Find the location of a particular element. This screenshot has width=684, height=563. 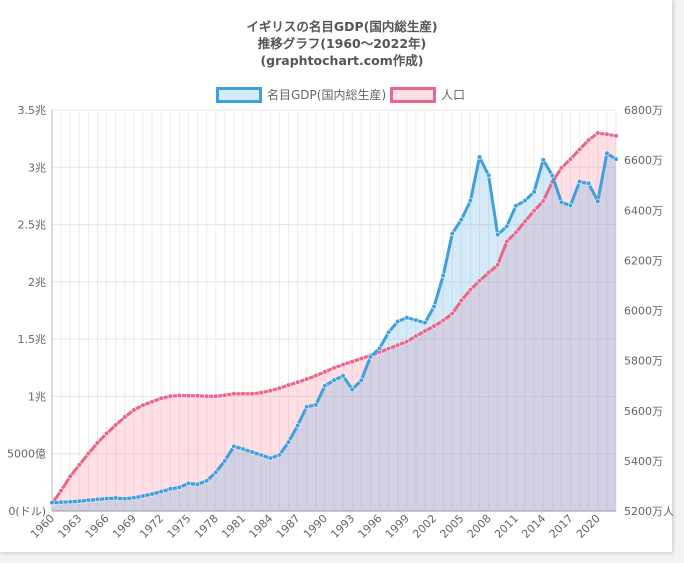

y-left-tick-label: 3兆 is located at coordinates (37, 167).